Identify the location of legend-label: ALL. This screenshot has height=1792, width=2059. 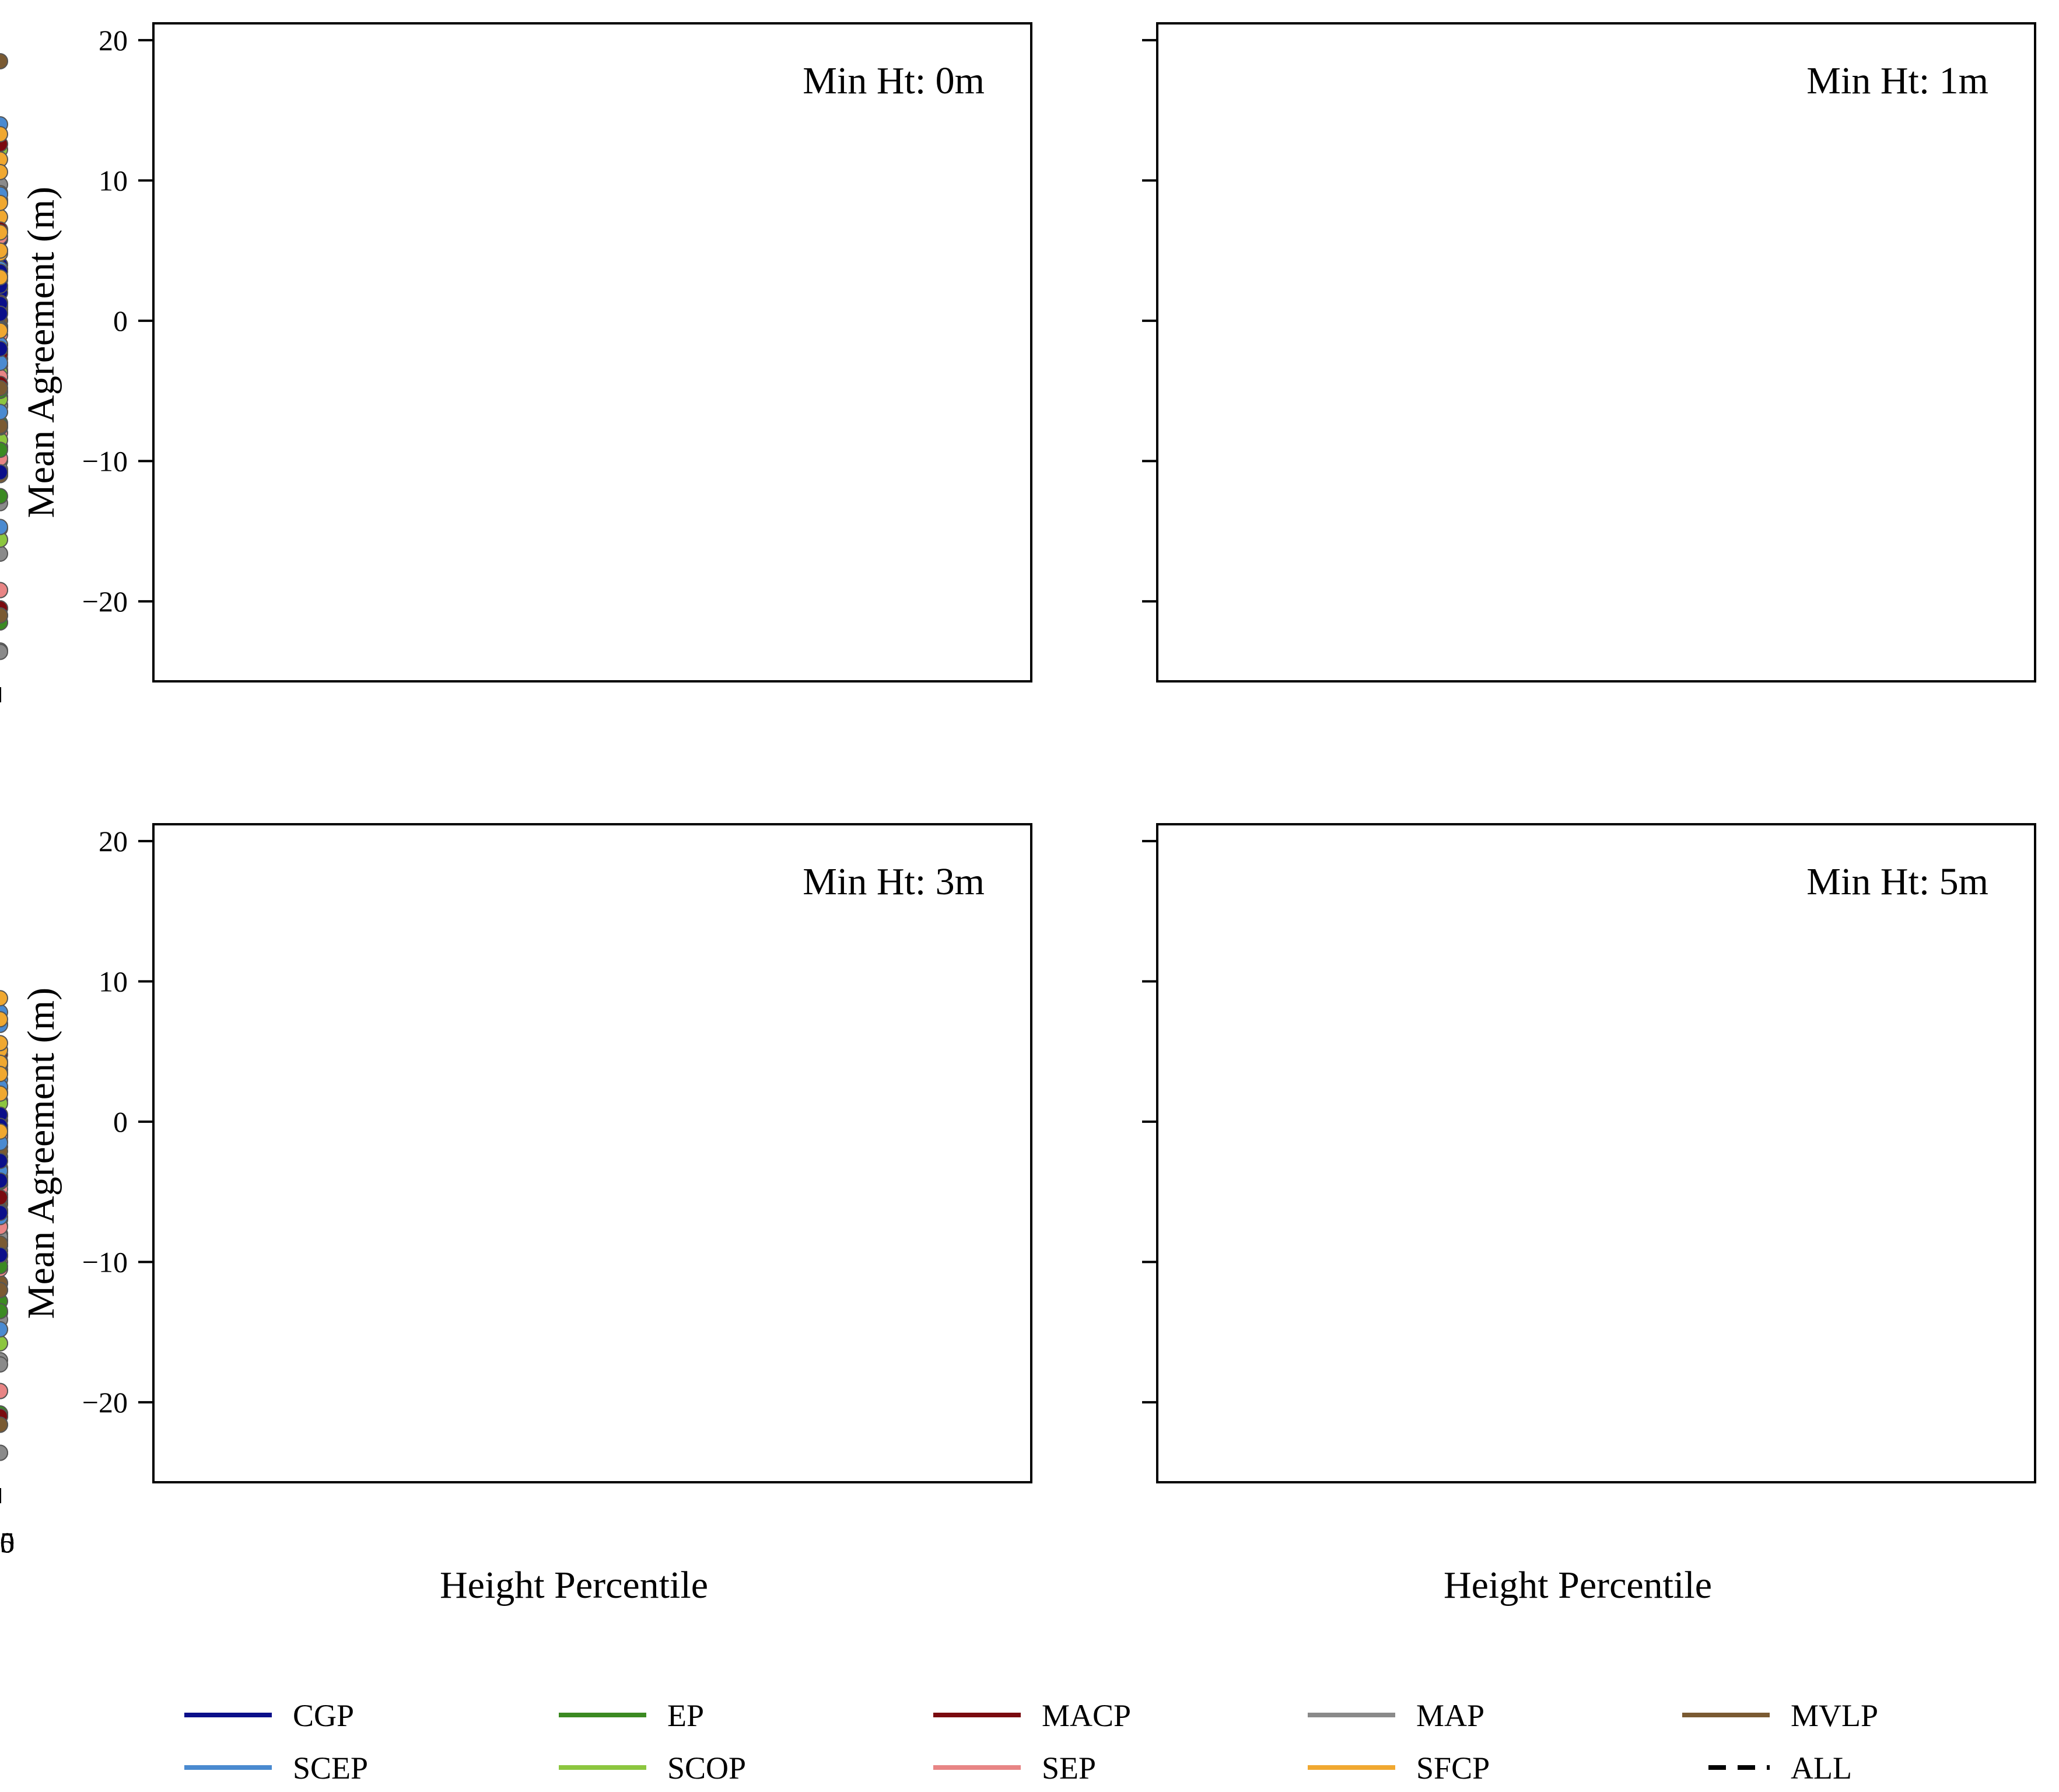
(1822, 1768).